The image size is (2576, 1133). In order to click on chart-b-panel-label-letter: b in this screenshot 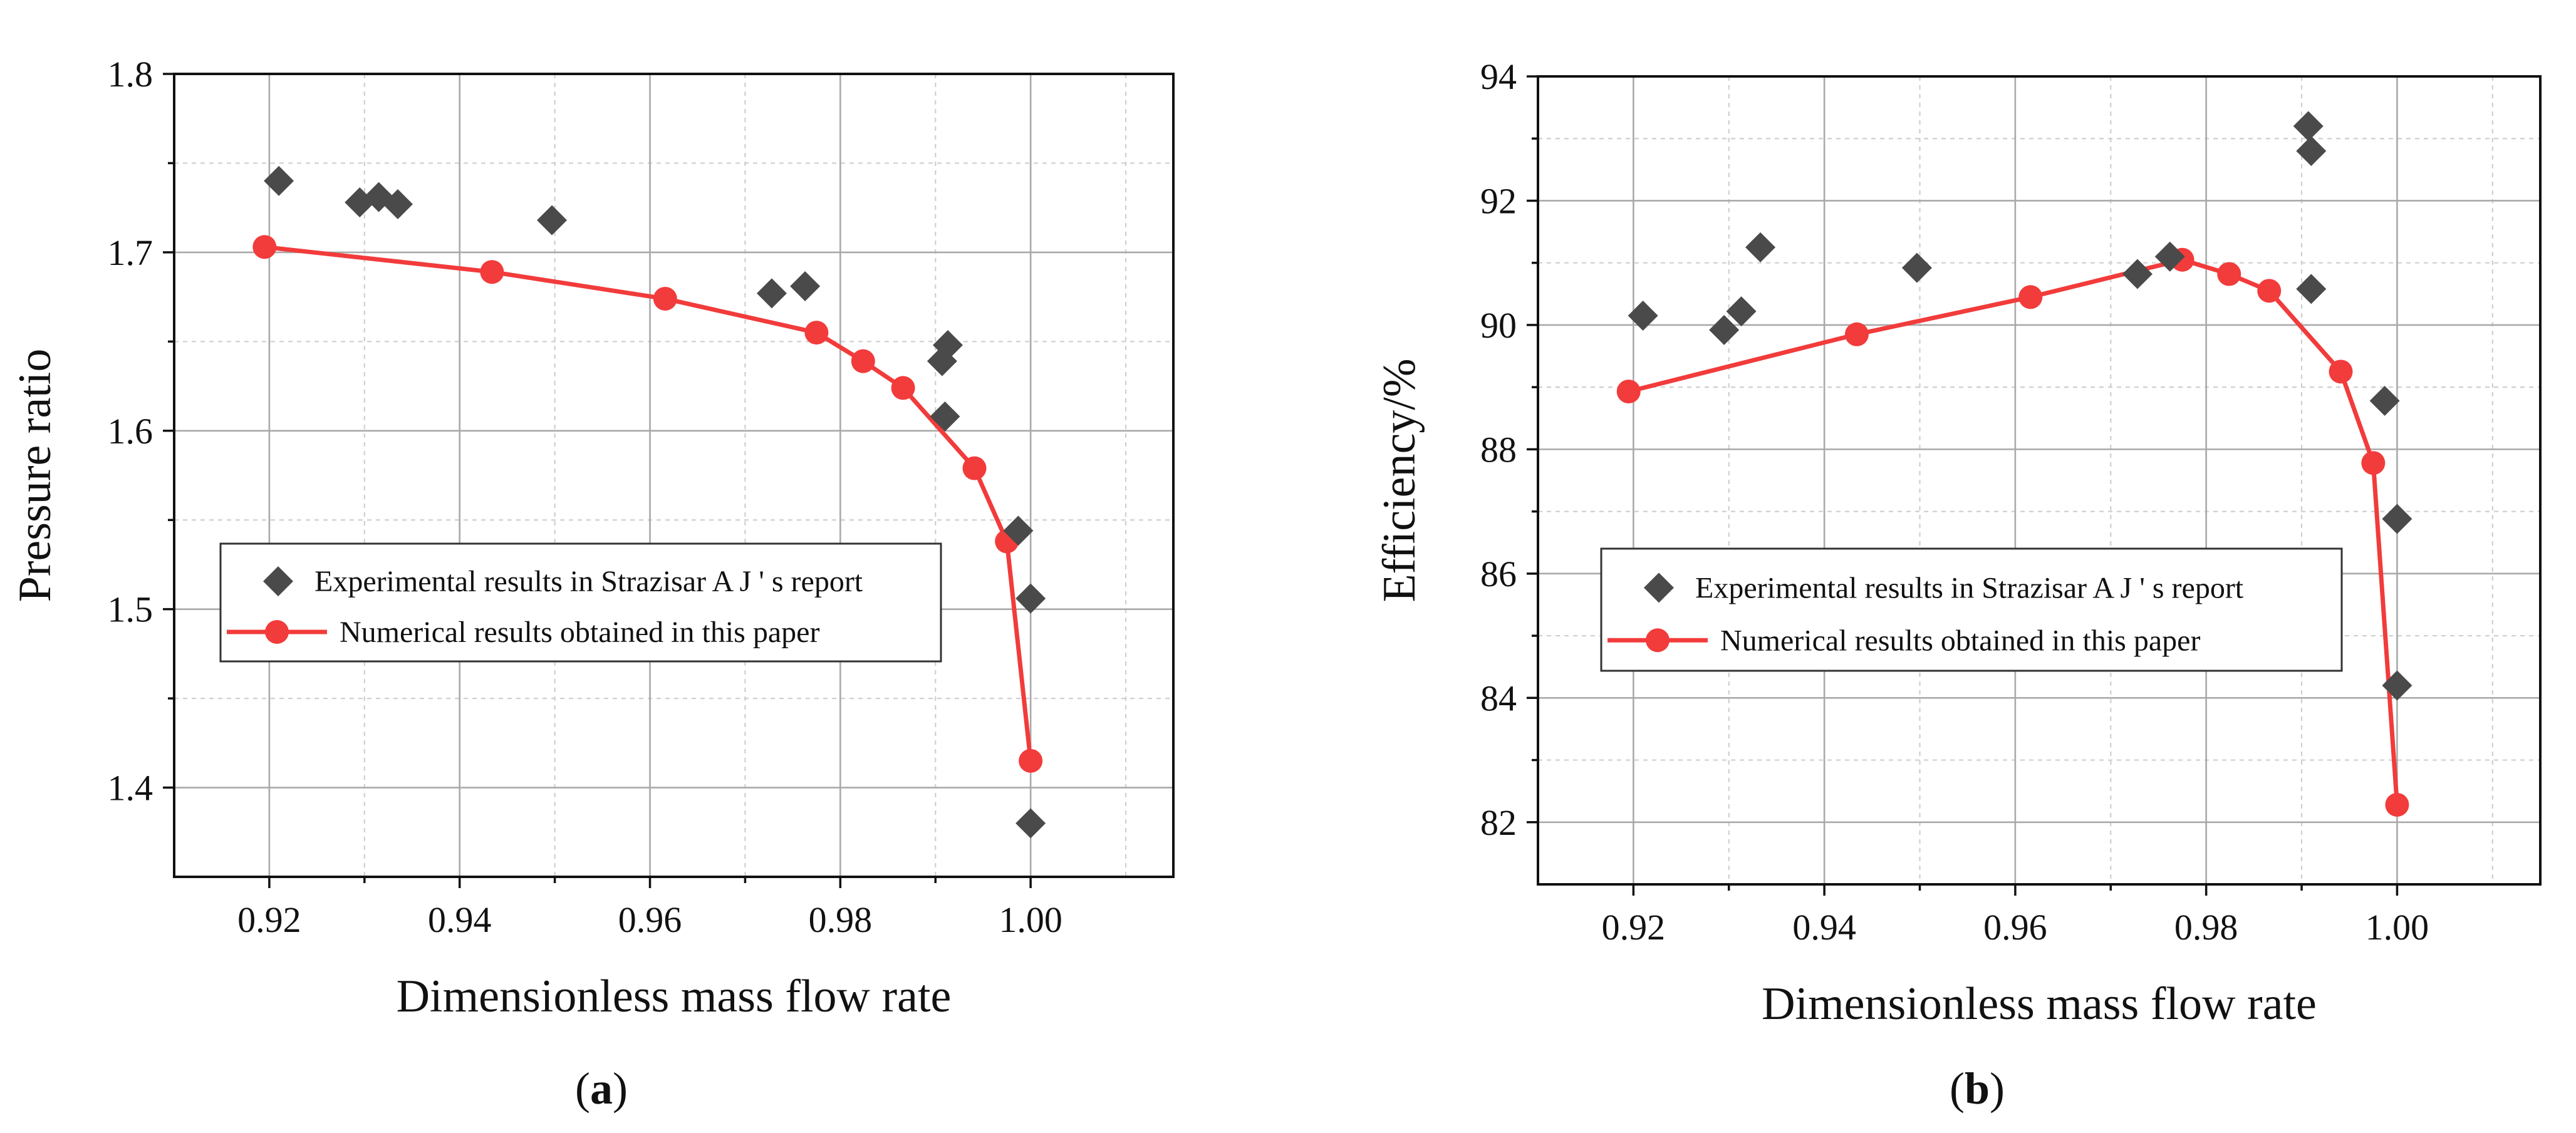, I will do `click(1977, 1088)`.